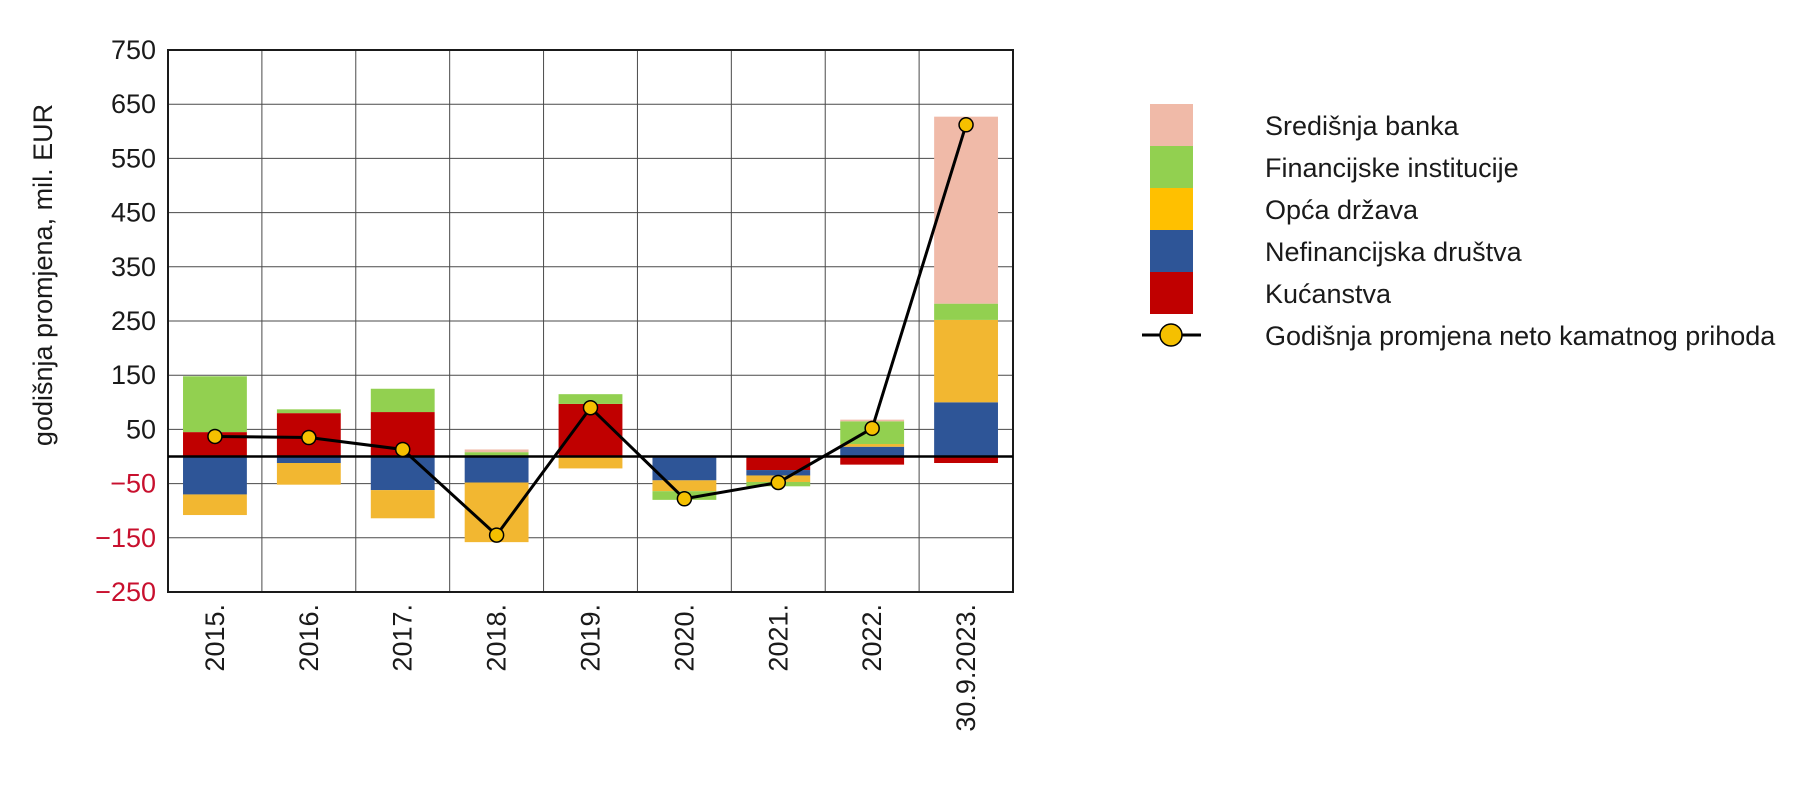 The width and height of the screenshot is (1818, 798). Describe the element at coordinates (966, 668) in the screenshot. I see `x-tick-label: 30.9.2023.` at that location.